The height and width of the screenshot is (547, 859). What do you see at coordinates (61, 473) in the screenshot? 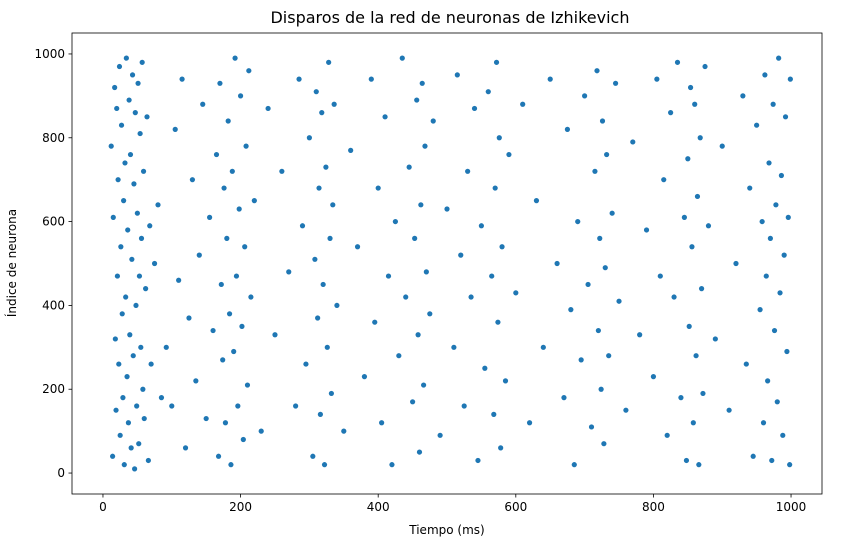
I see `y-tick-label: 0` at bounding box center [61, 473].